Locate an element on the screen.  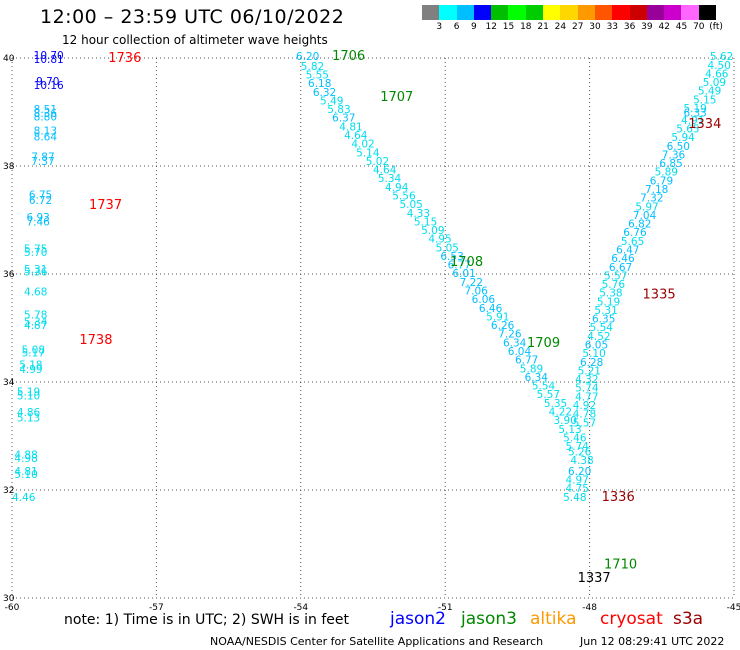
pass-time-label: 1737 is located at coordinates (105, 205).